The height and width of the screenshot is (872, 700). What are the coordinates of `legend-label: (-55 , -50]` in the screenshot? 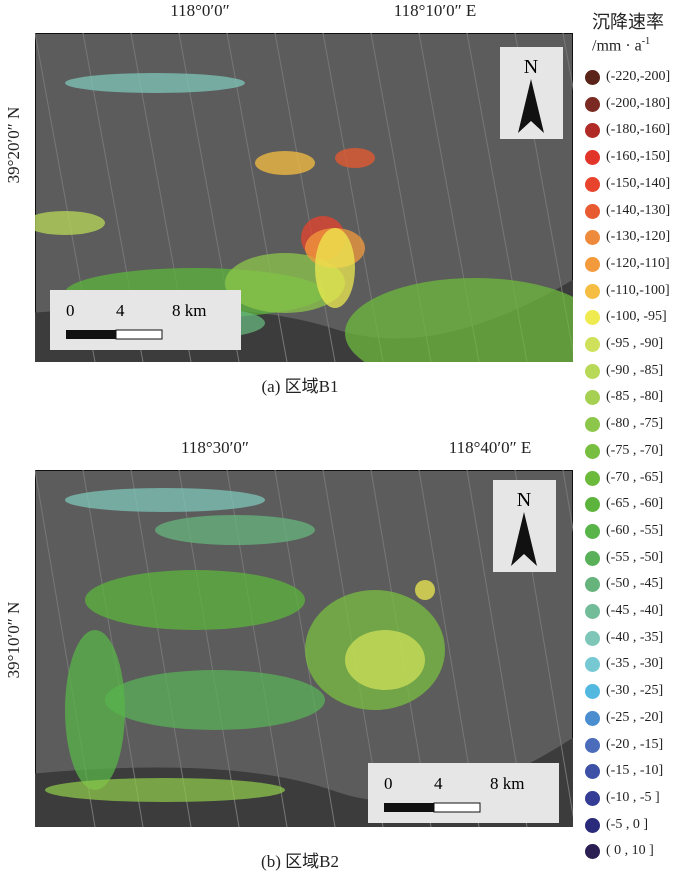 It's located at (635, 557).